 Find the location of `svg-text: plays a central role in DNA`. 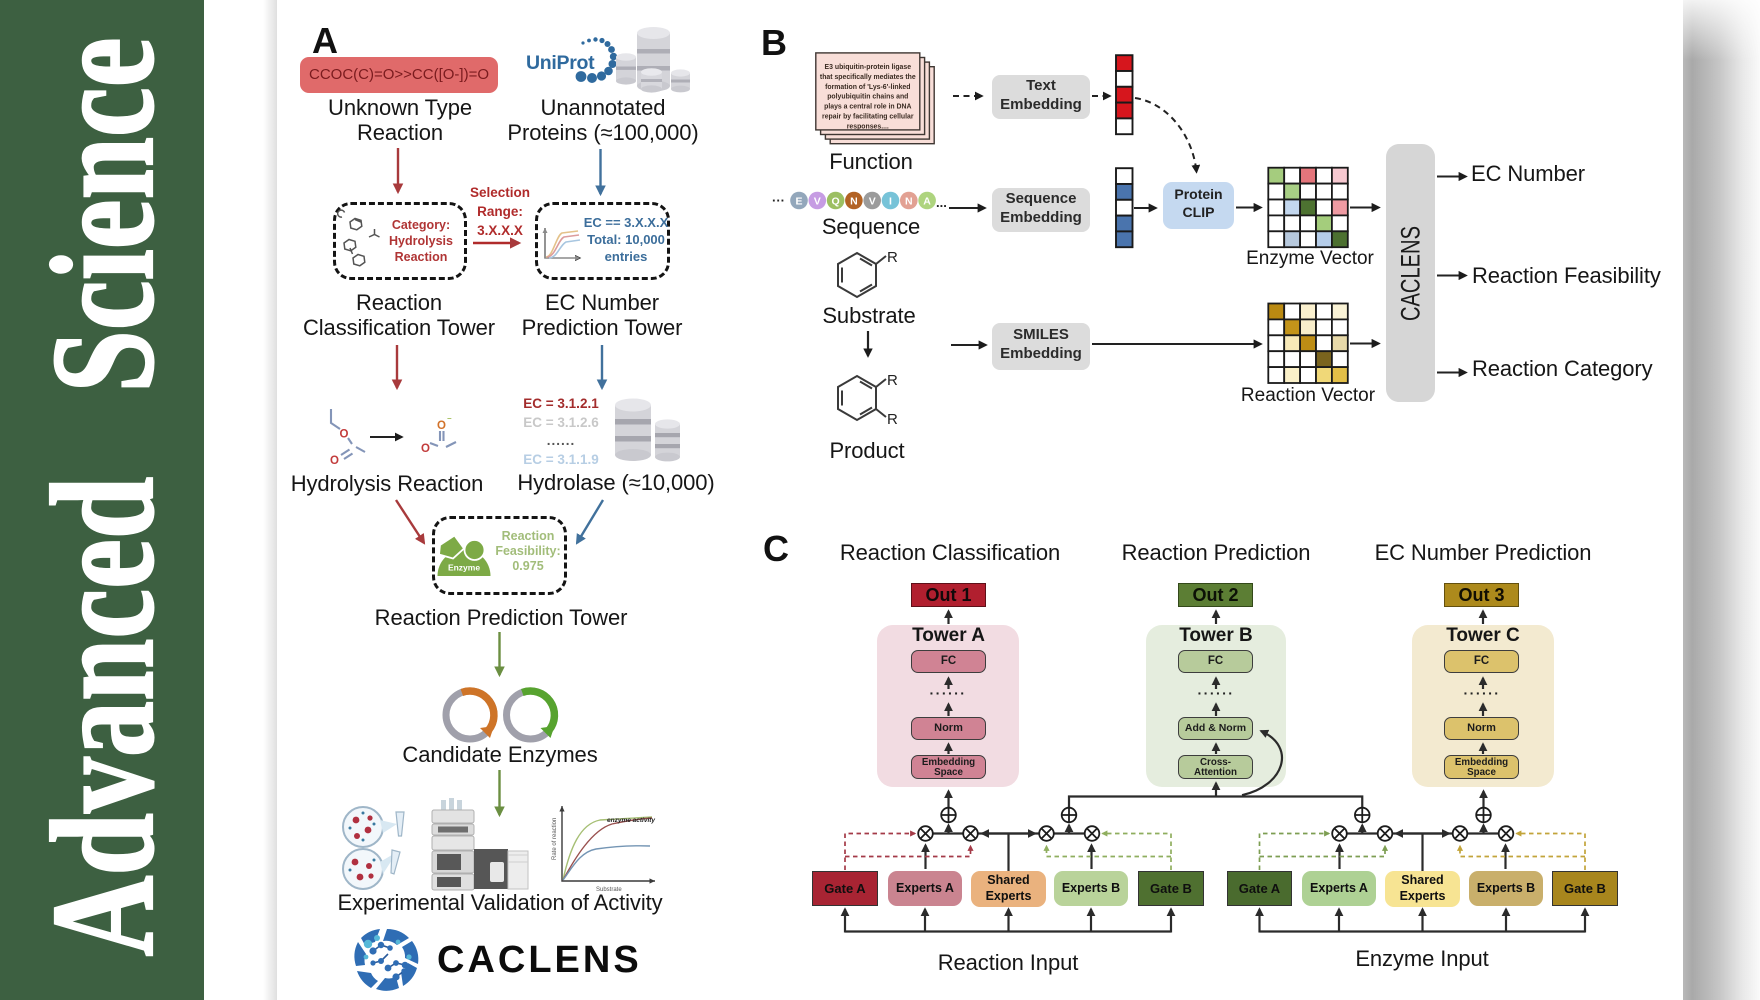

svg-text: plays a central role in DNA is located at coordinates (867, 107).